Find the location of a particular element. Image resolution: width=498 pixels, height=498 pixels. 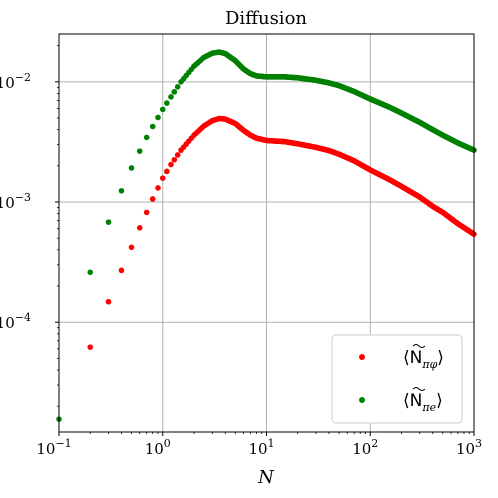

y-tick-label: 10⁻⁴ is located at coordinates (15, 321).